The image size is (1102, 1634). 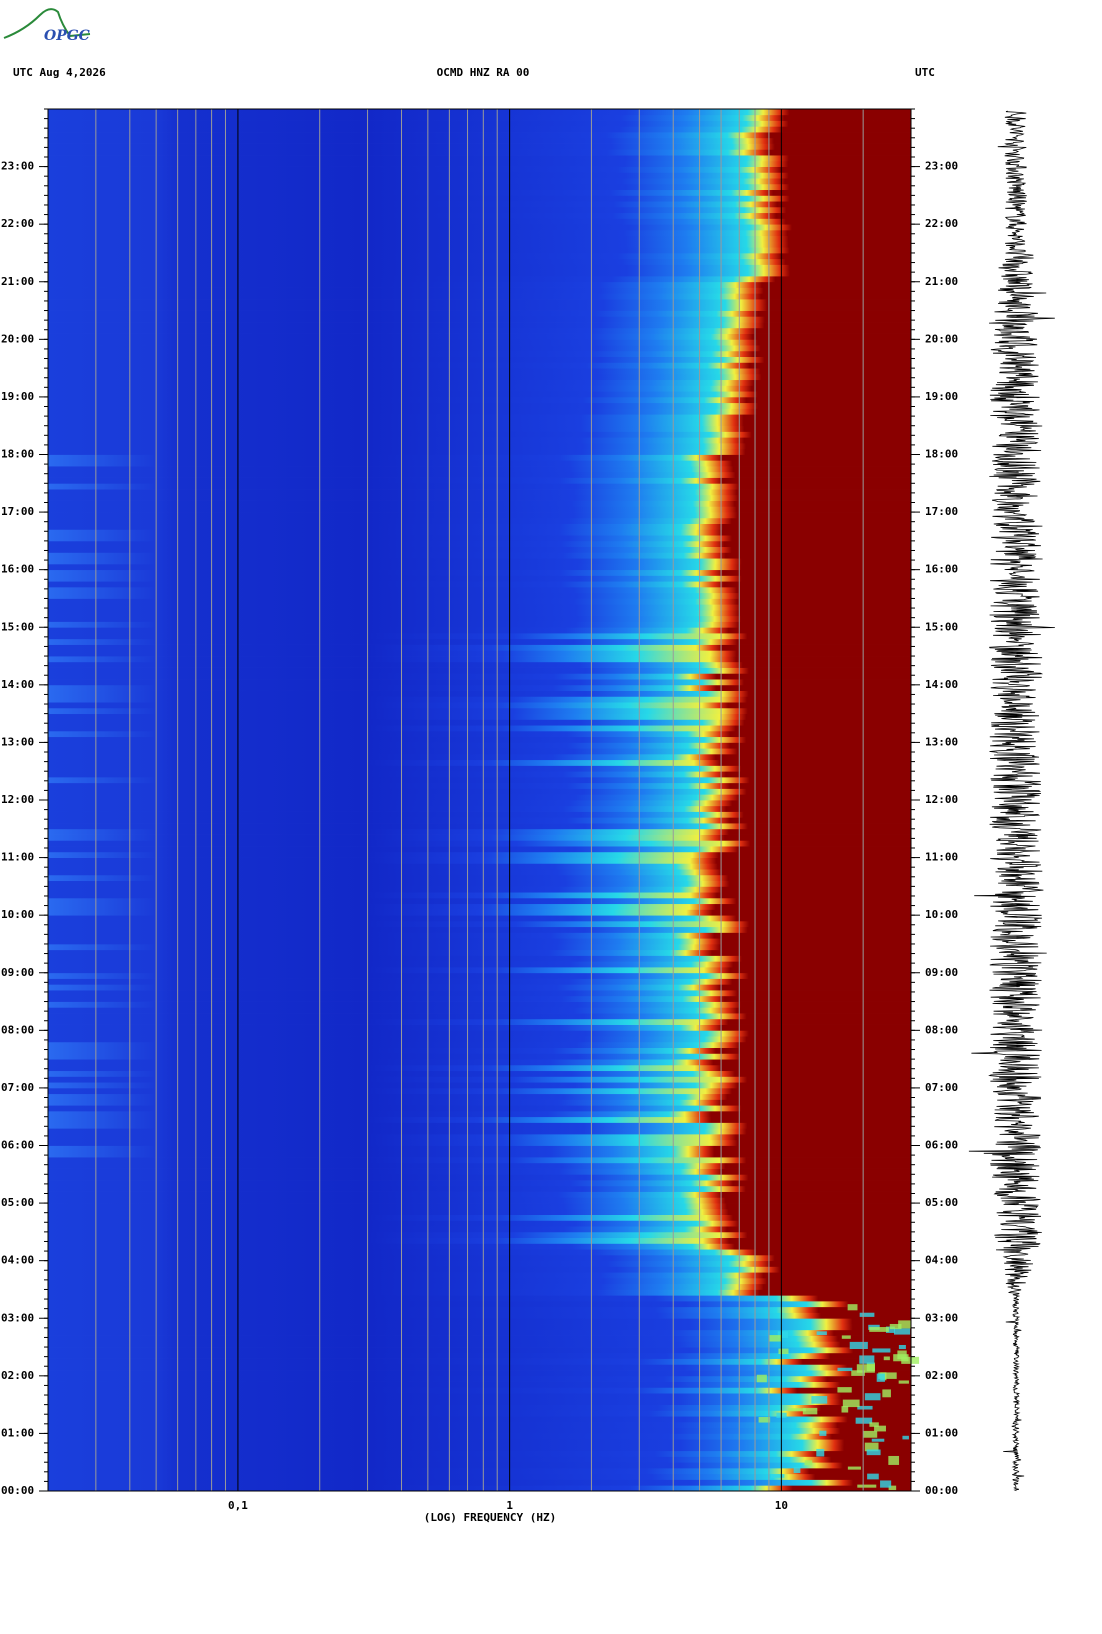 What do you see at coordinates (59, 72) in the screenshot?
I see `header-left: UTC Aug 4,2026` at bounding box center [59, 72].